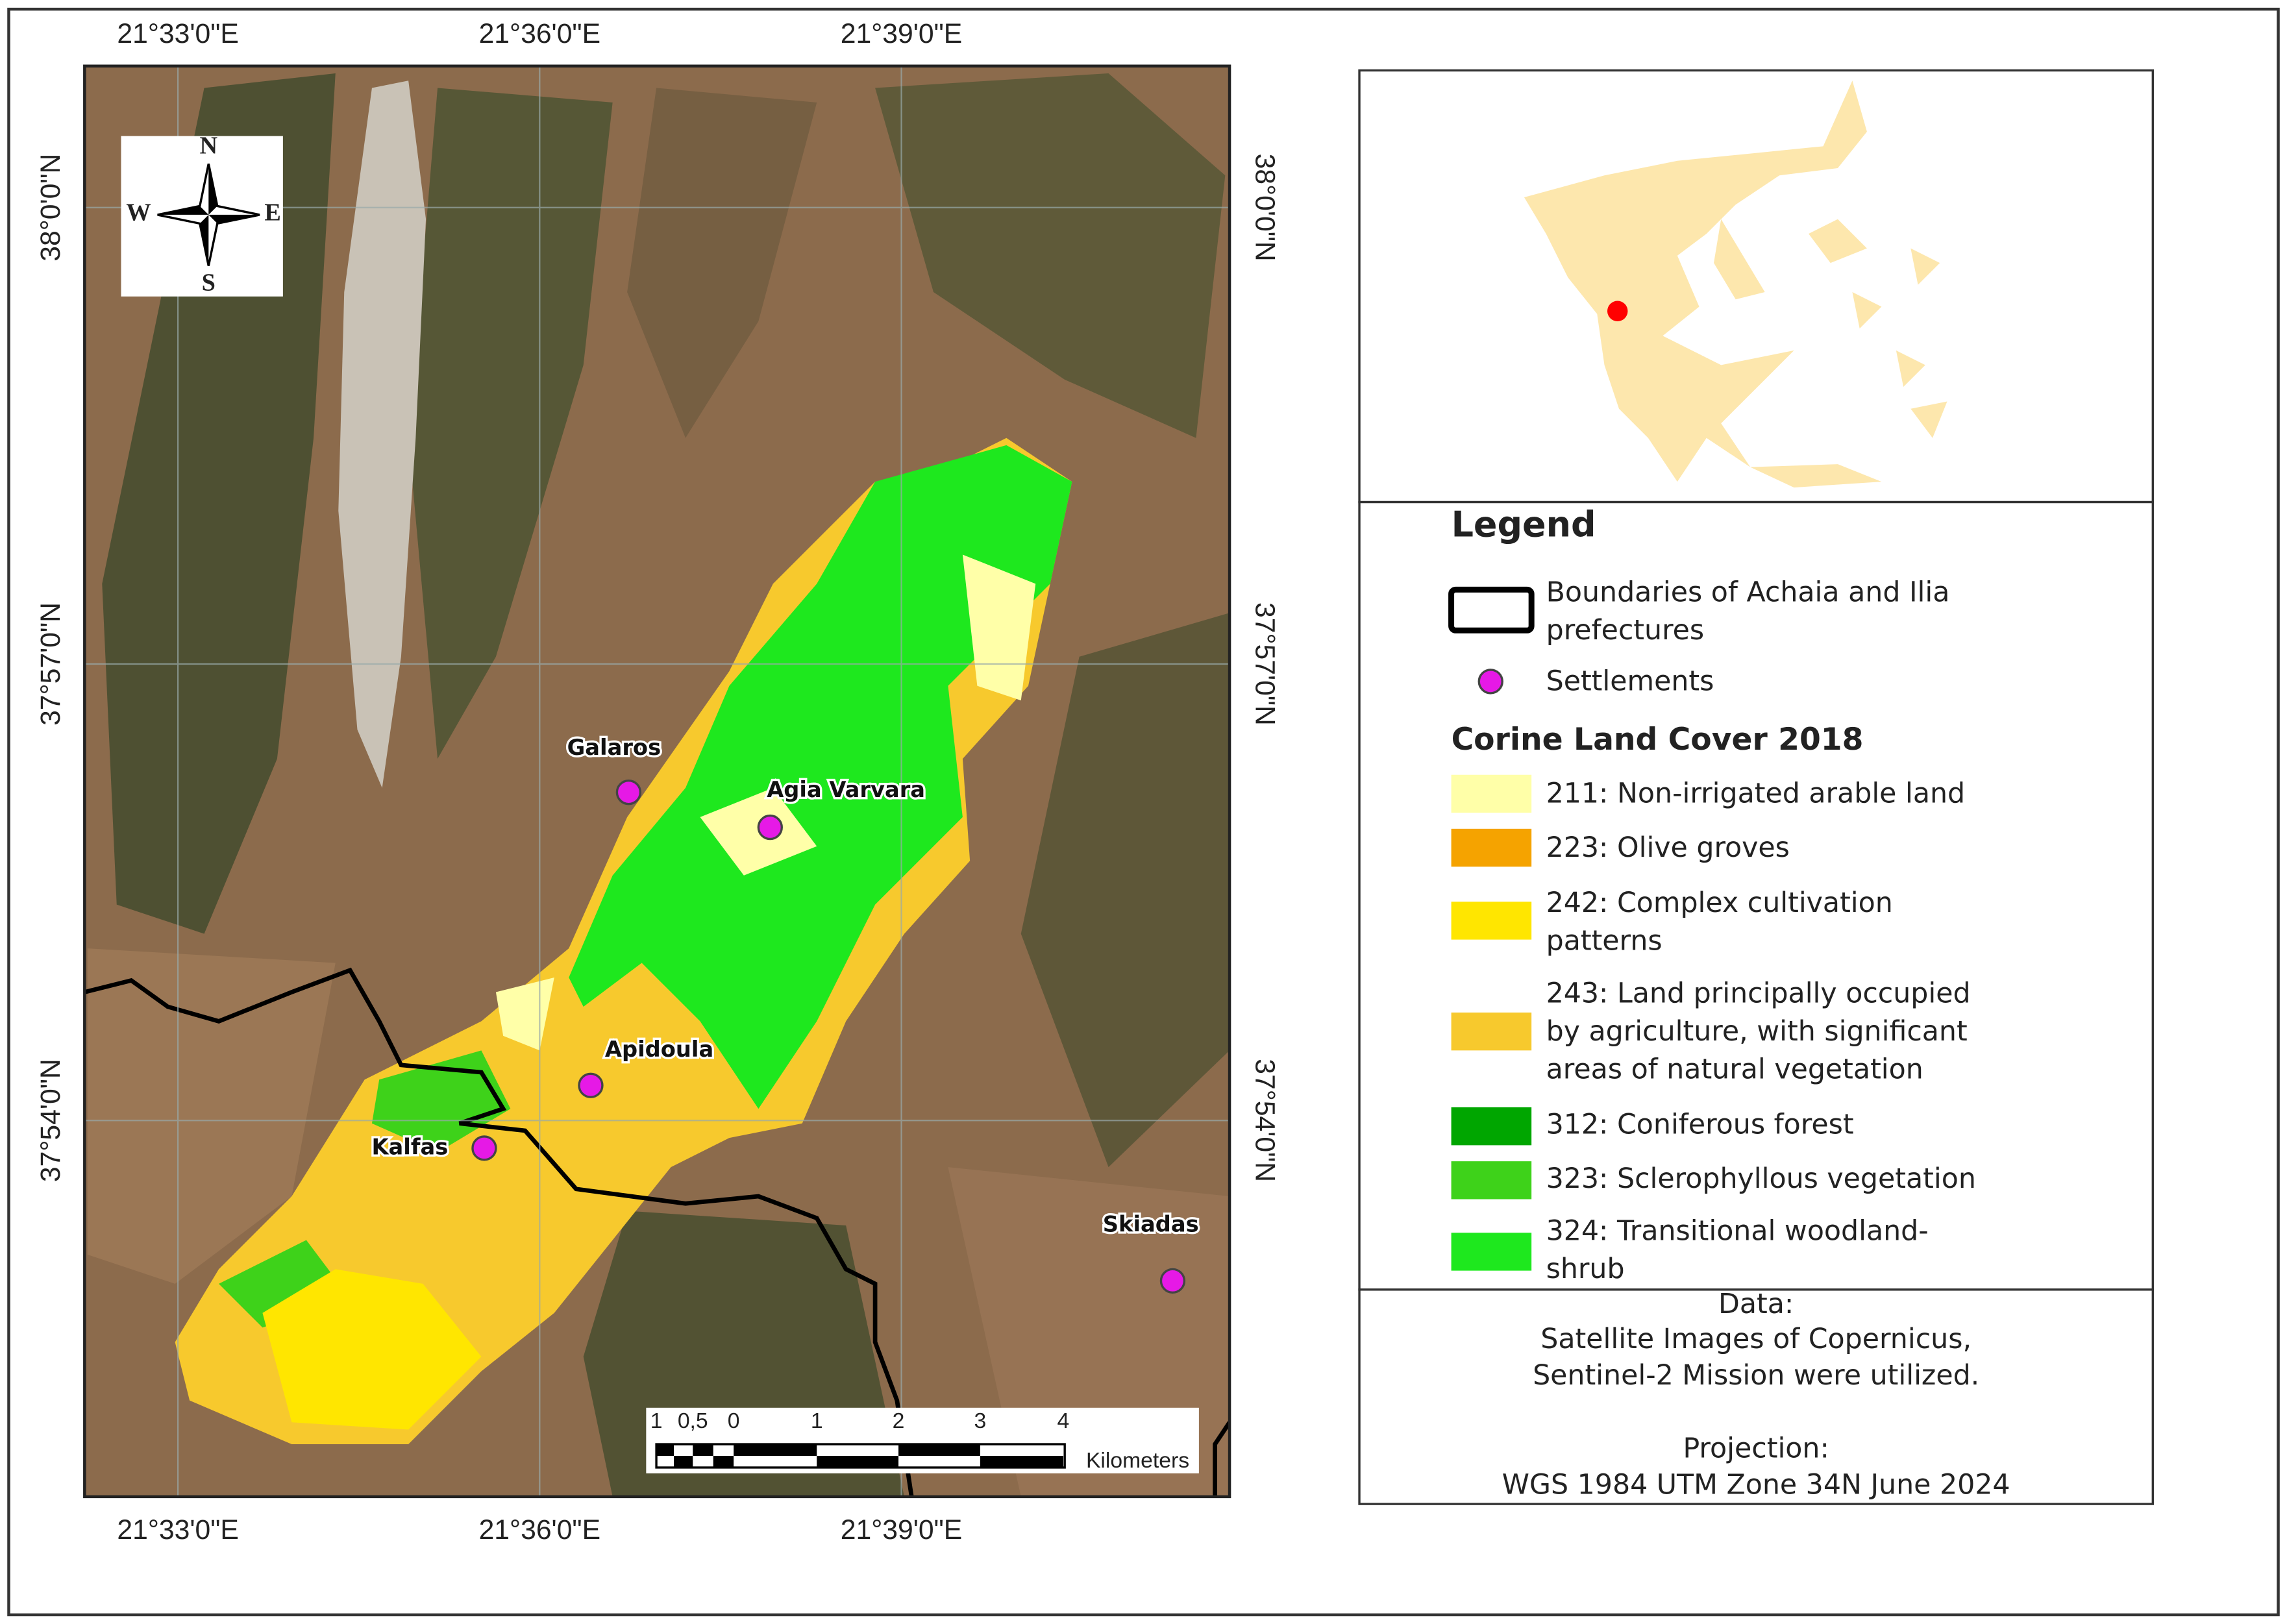  Describe the element at coordinates (1756, 1448) in the screenshot. I see `credit-text: Projection:` at that location.